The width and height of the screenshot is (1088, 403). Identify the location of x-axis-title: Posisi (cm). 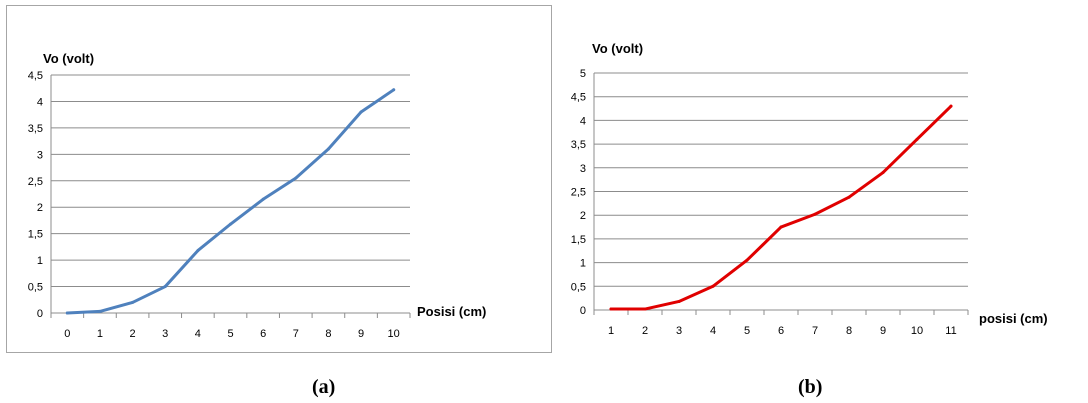
(451, 311).